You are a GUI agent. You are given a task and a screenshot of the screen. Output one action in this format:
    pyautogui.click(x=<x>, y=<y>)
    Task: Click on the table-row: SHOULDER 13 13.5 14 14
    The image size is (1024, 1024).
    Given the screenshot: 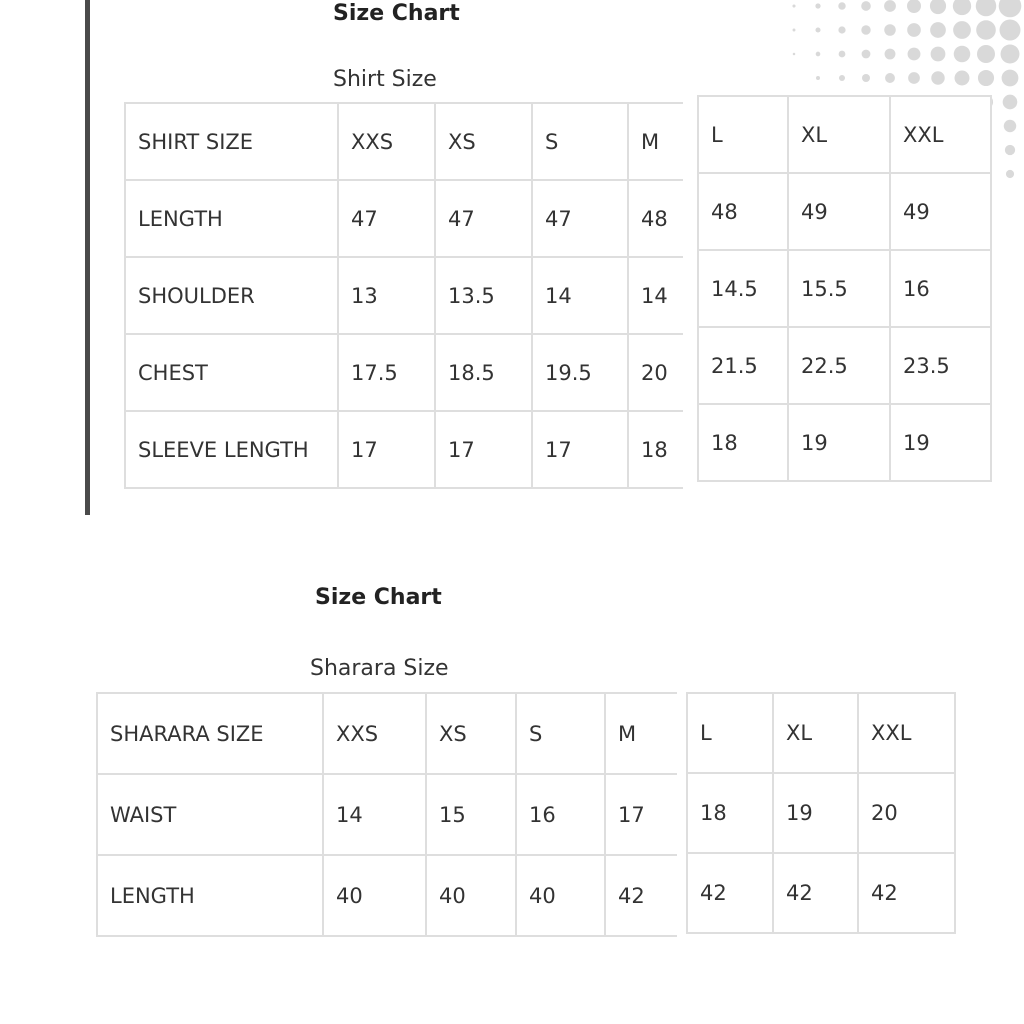 What is the action you would take?
    pyautogui.click(x=403, y=295)
    